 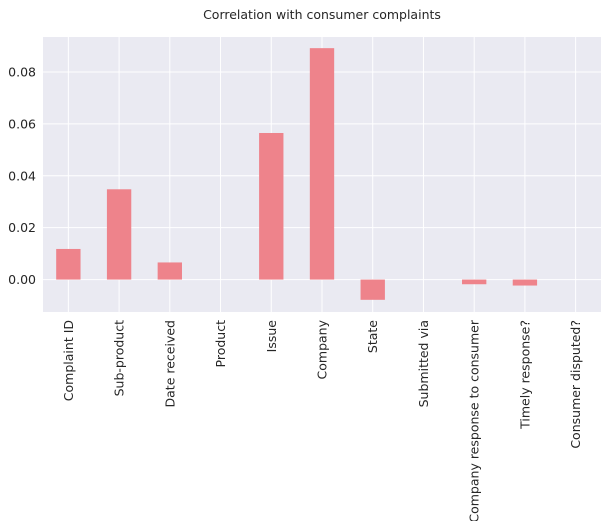 What do you see at coordinates (22, 72) in the screenshot?
I see `y-tick-label: 0.08` at bounding box center [22, 72].